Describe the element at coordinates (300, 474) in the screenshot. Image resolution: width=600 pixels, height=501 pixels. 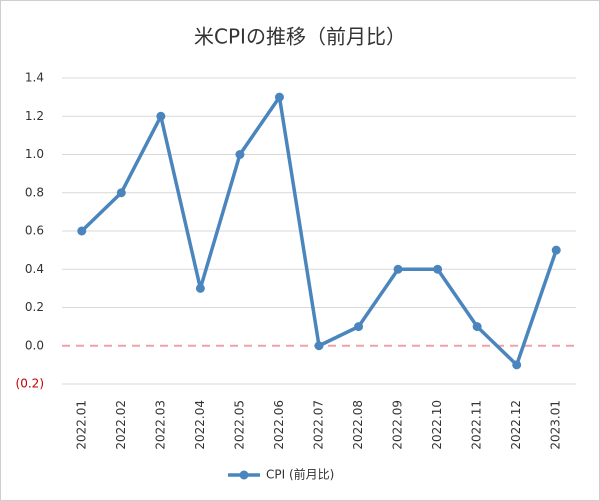
I see `legend-label: CPI (前月比)` at that location.